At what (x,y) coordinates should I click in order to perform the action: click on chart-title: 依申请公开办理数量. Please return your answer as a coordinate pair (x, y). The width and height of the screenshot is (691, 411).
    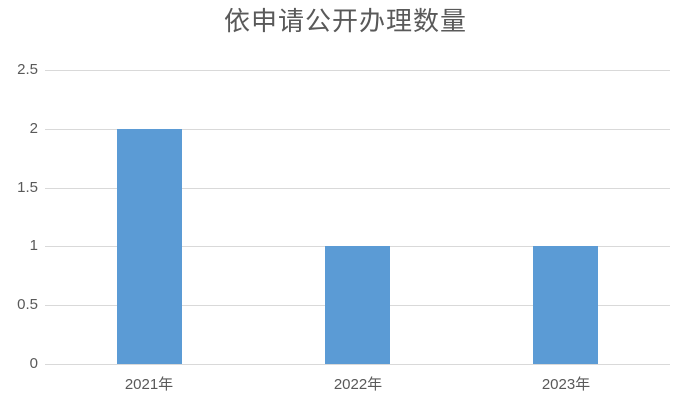
    Looking at the image, I should click on (345, 22).